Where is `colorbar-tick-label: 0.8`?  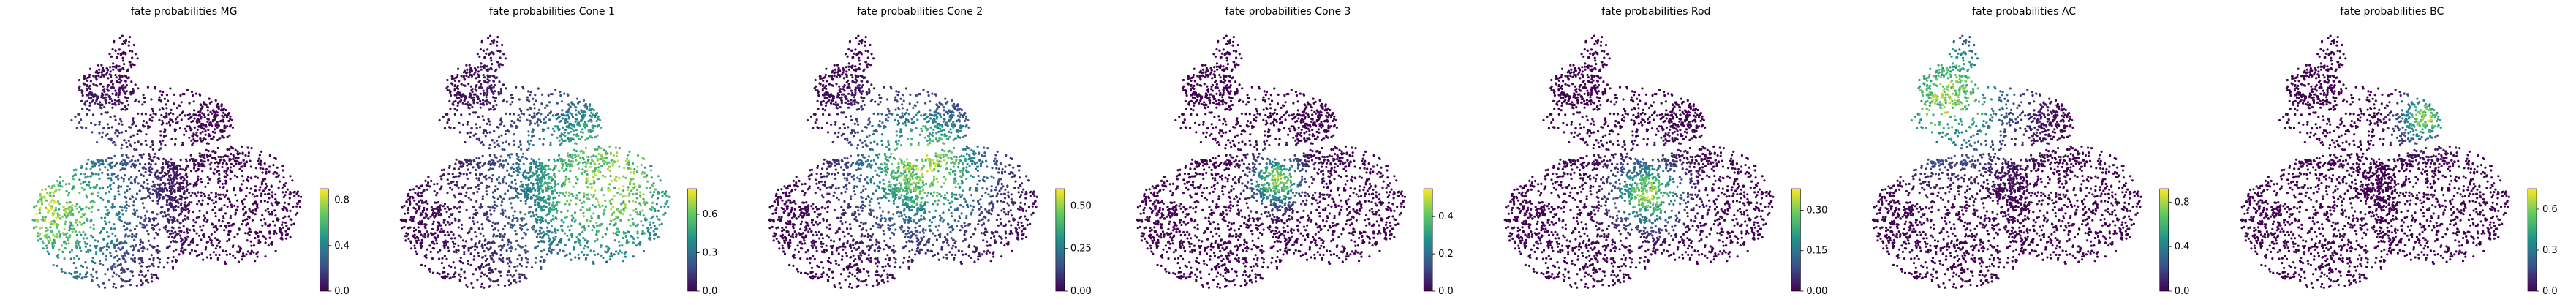
colorbar-tick-label: 0.8 is located at coordinates (342, 200).